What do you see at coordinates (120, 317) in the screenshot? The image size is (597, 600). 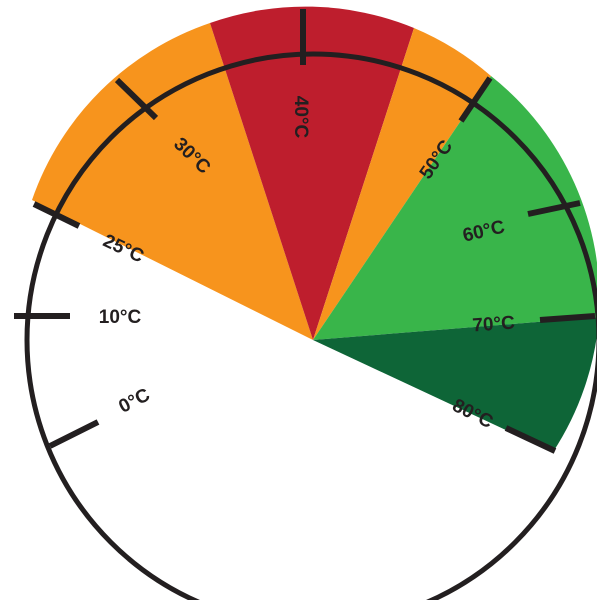 I see `label-10c: 10°C` at bounding box center [120, 317].